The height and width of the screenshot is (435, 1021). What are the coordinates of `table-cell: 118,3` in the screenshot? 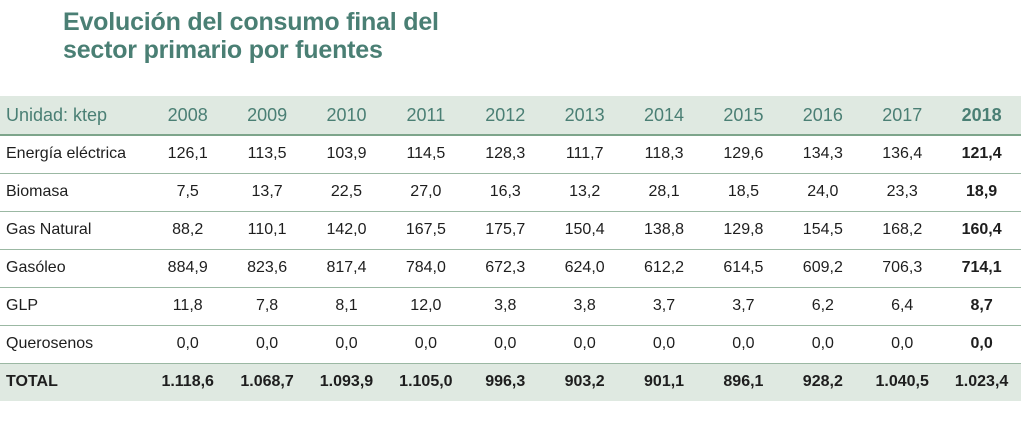 It's located at (664, 154).